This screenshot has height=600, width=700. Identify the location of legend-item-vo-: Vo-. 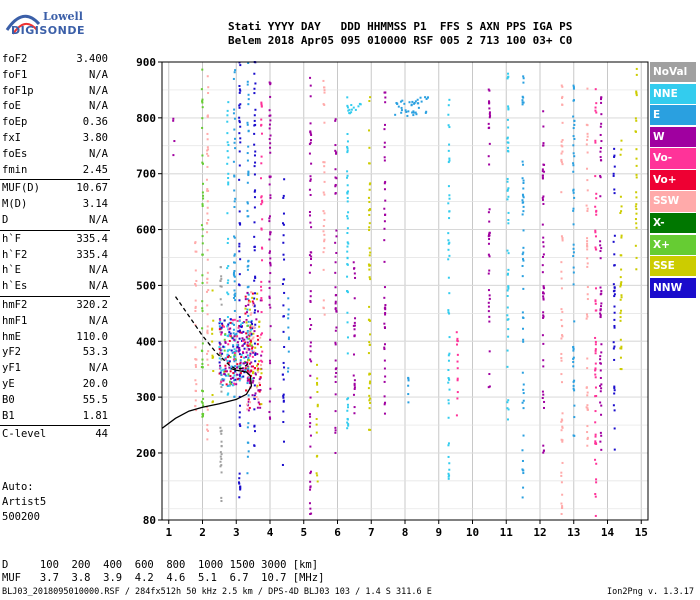
(673, 158).